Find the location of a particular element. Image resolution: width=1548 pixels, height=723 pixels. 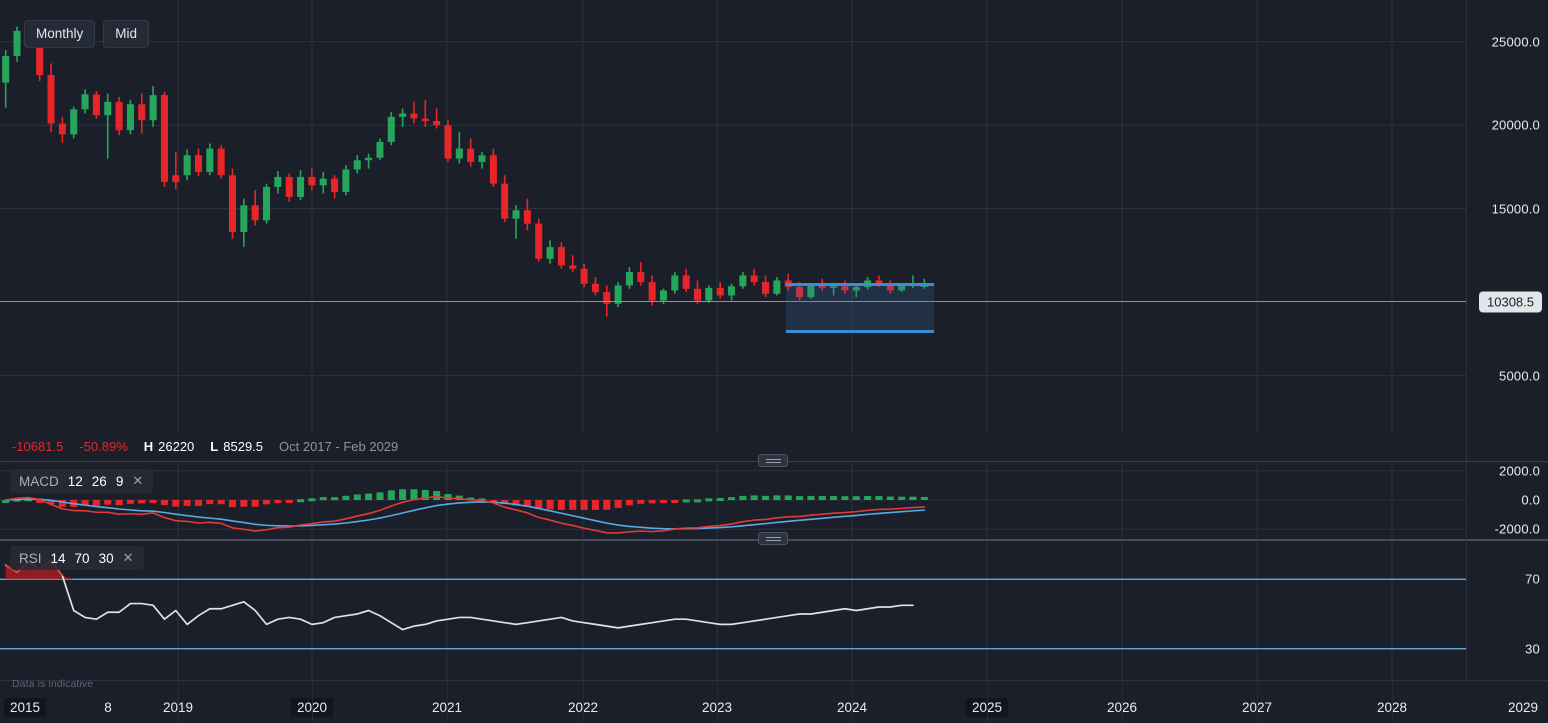

rsi-close-icon: ✕ is located at coordinates (128, 557).